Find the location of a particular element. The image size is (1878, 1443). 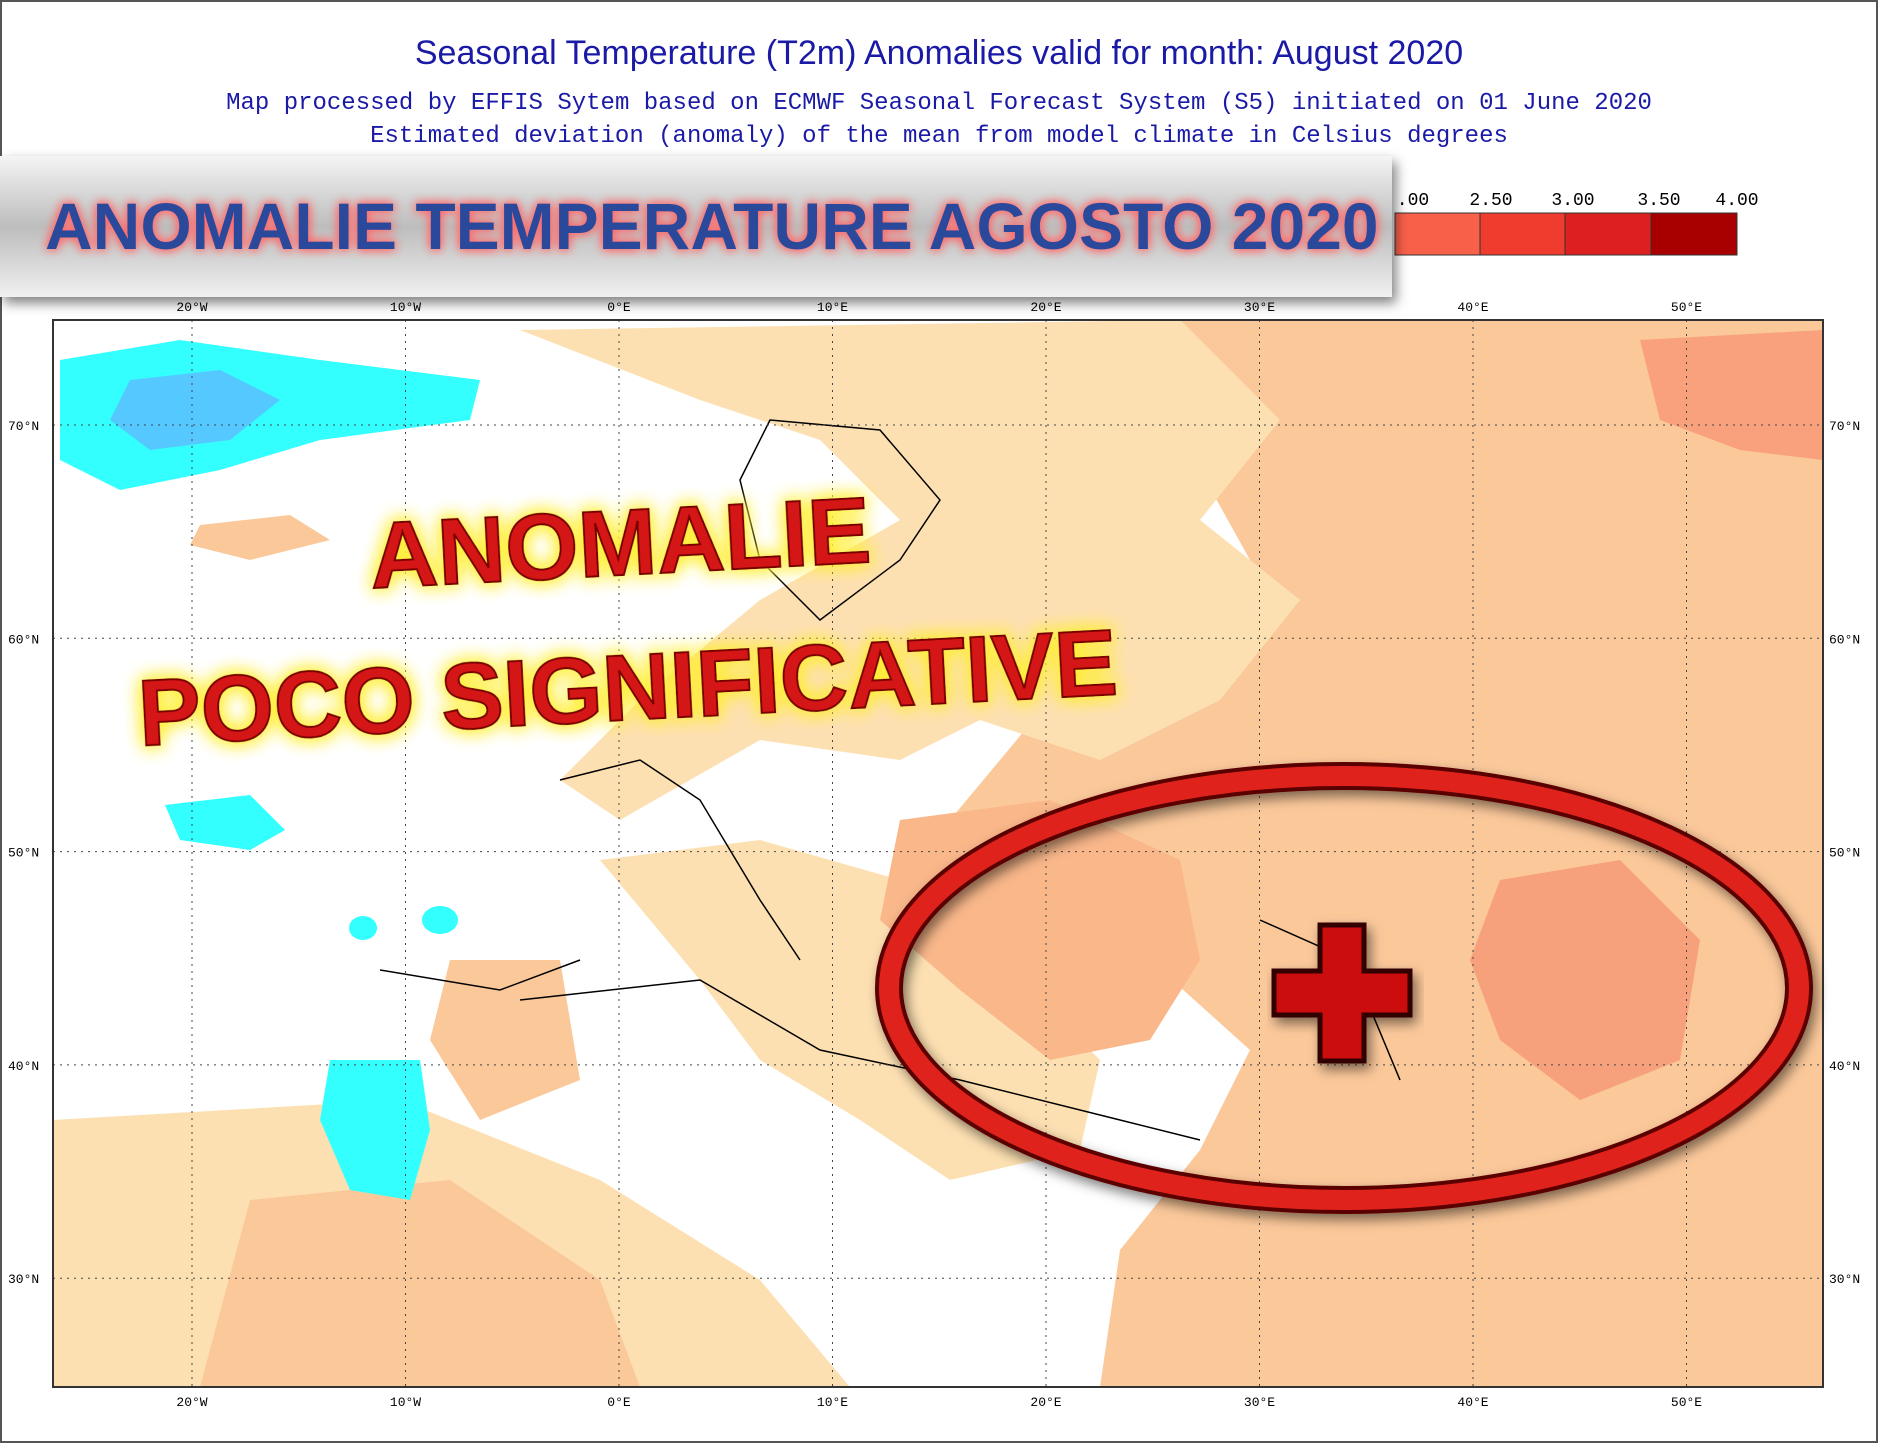

legend-label: 2.50 is located at coordinates (1490, 201).